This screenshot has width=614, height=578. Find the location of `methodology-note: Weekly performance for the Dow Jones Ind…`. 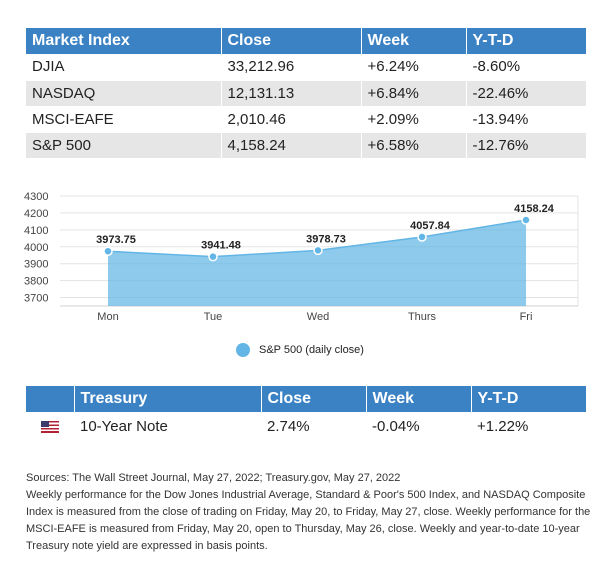

methodology-note: Weekly performance for the Dow Jones Ind… is located at coordinates (308, 520).